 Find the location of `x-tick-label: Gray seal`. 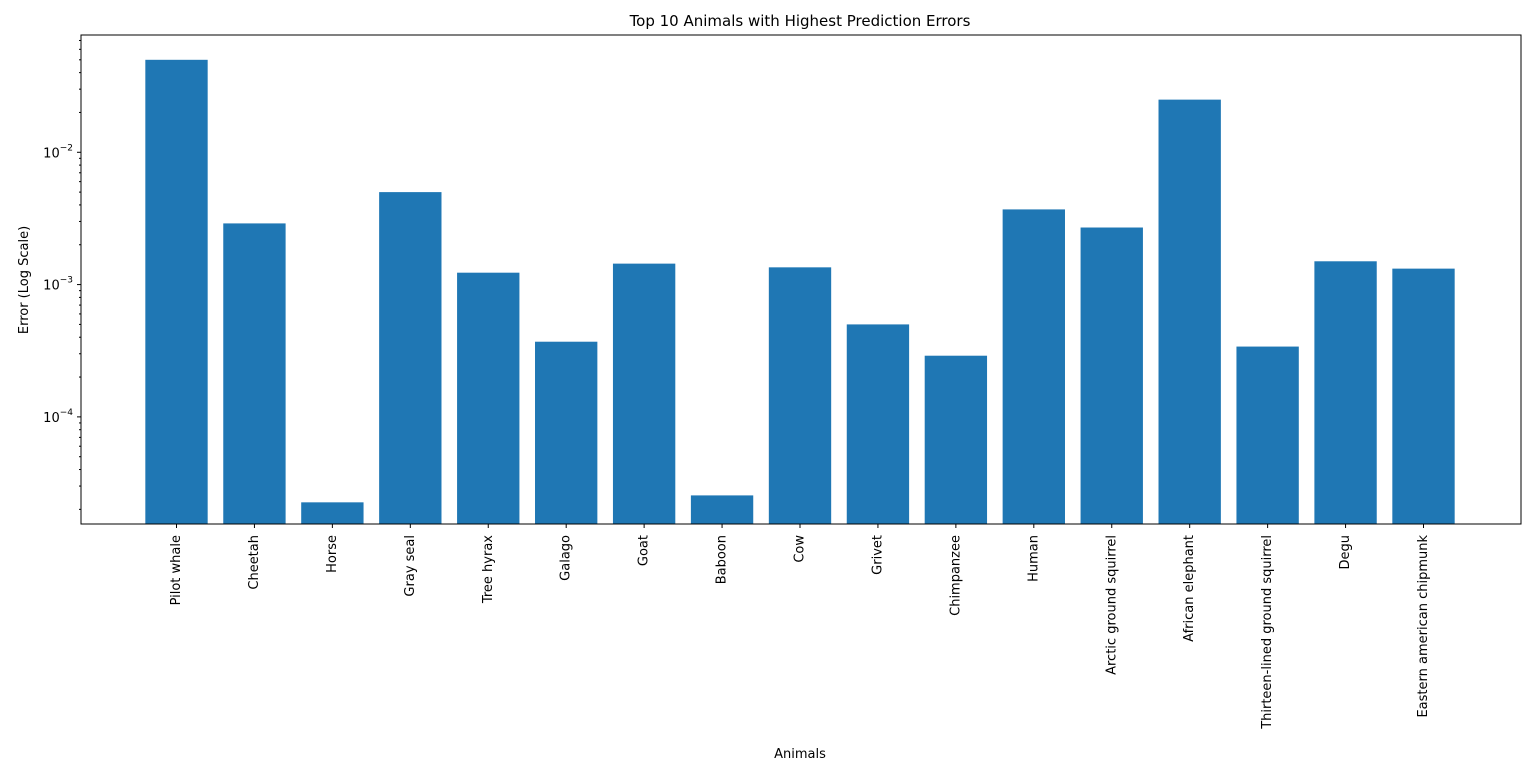

x-tick-label: Gray seal is located at coordinates (410, 566).